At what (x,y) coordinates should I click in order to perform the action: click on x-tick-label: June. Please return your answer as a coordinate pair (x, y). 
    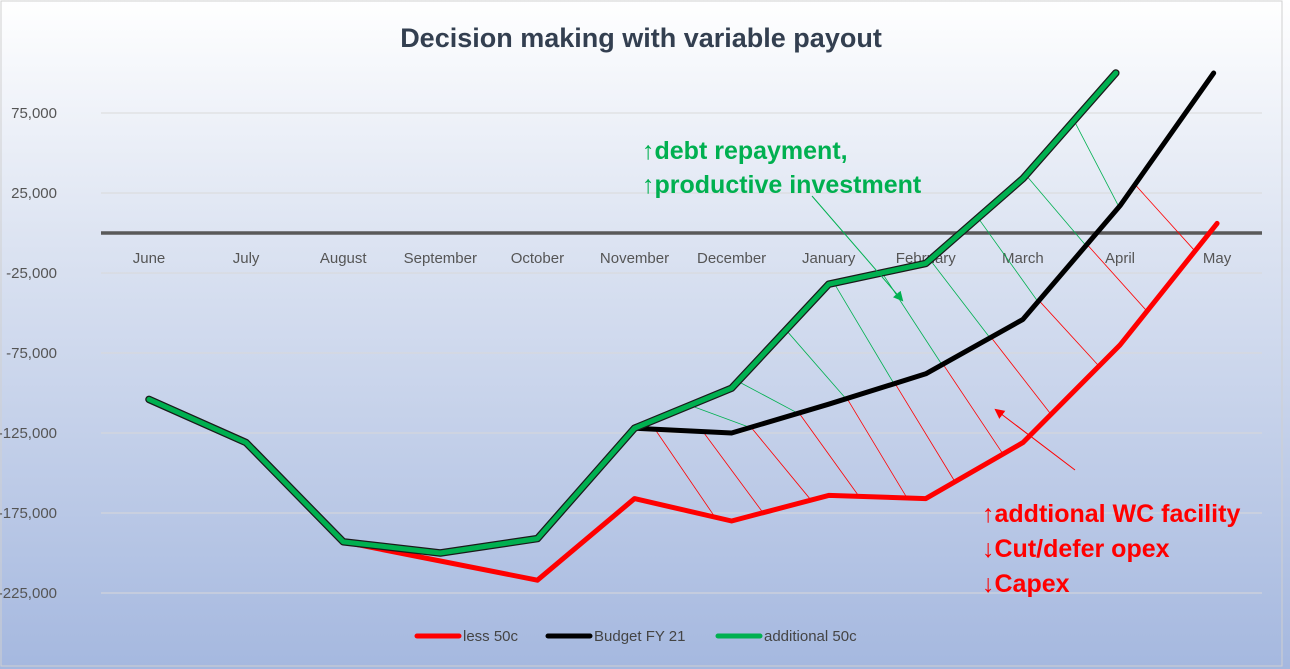
    Looking at the image, I should click on (149, 258).